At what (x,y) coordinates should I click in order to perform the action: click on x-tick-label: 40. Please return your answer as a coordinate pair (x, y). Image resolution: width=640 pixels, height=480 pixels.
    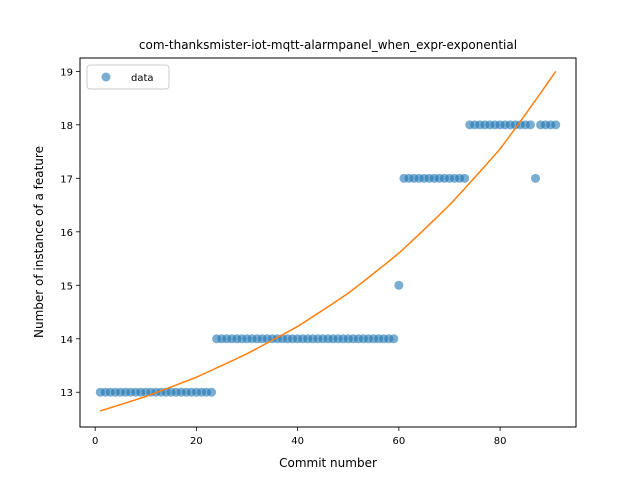
    Looking at the image, I should click on (297, 441).